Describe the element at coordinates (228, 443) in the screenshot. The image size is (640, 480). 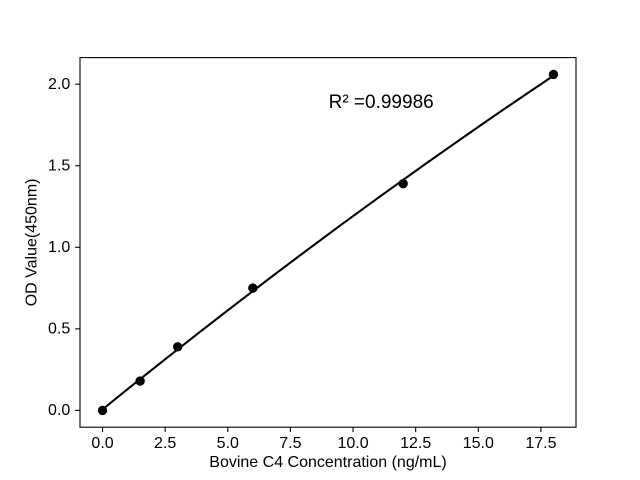
I see `svg-text: 5.0` at that location.